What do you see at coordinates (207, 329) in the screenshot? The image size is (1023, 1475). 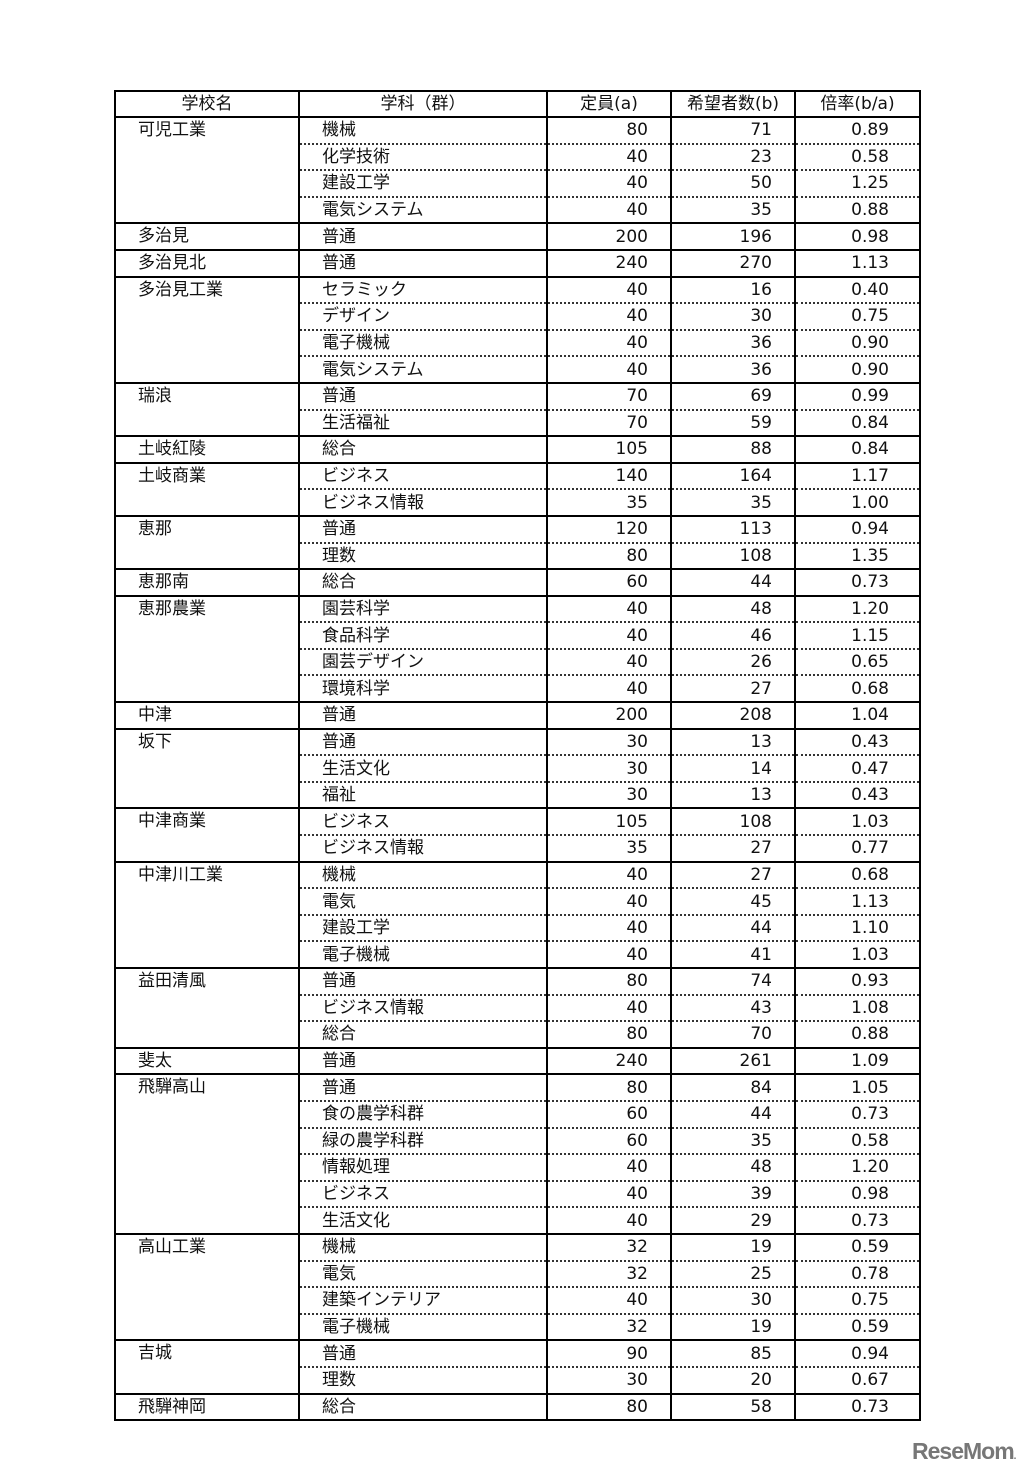 I see `school-name: 多治見工業` at bounding box center [207, 329].